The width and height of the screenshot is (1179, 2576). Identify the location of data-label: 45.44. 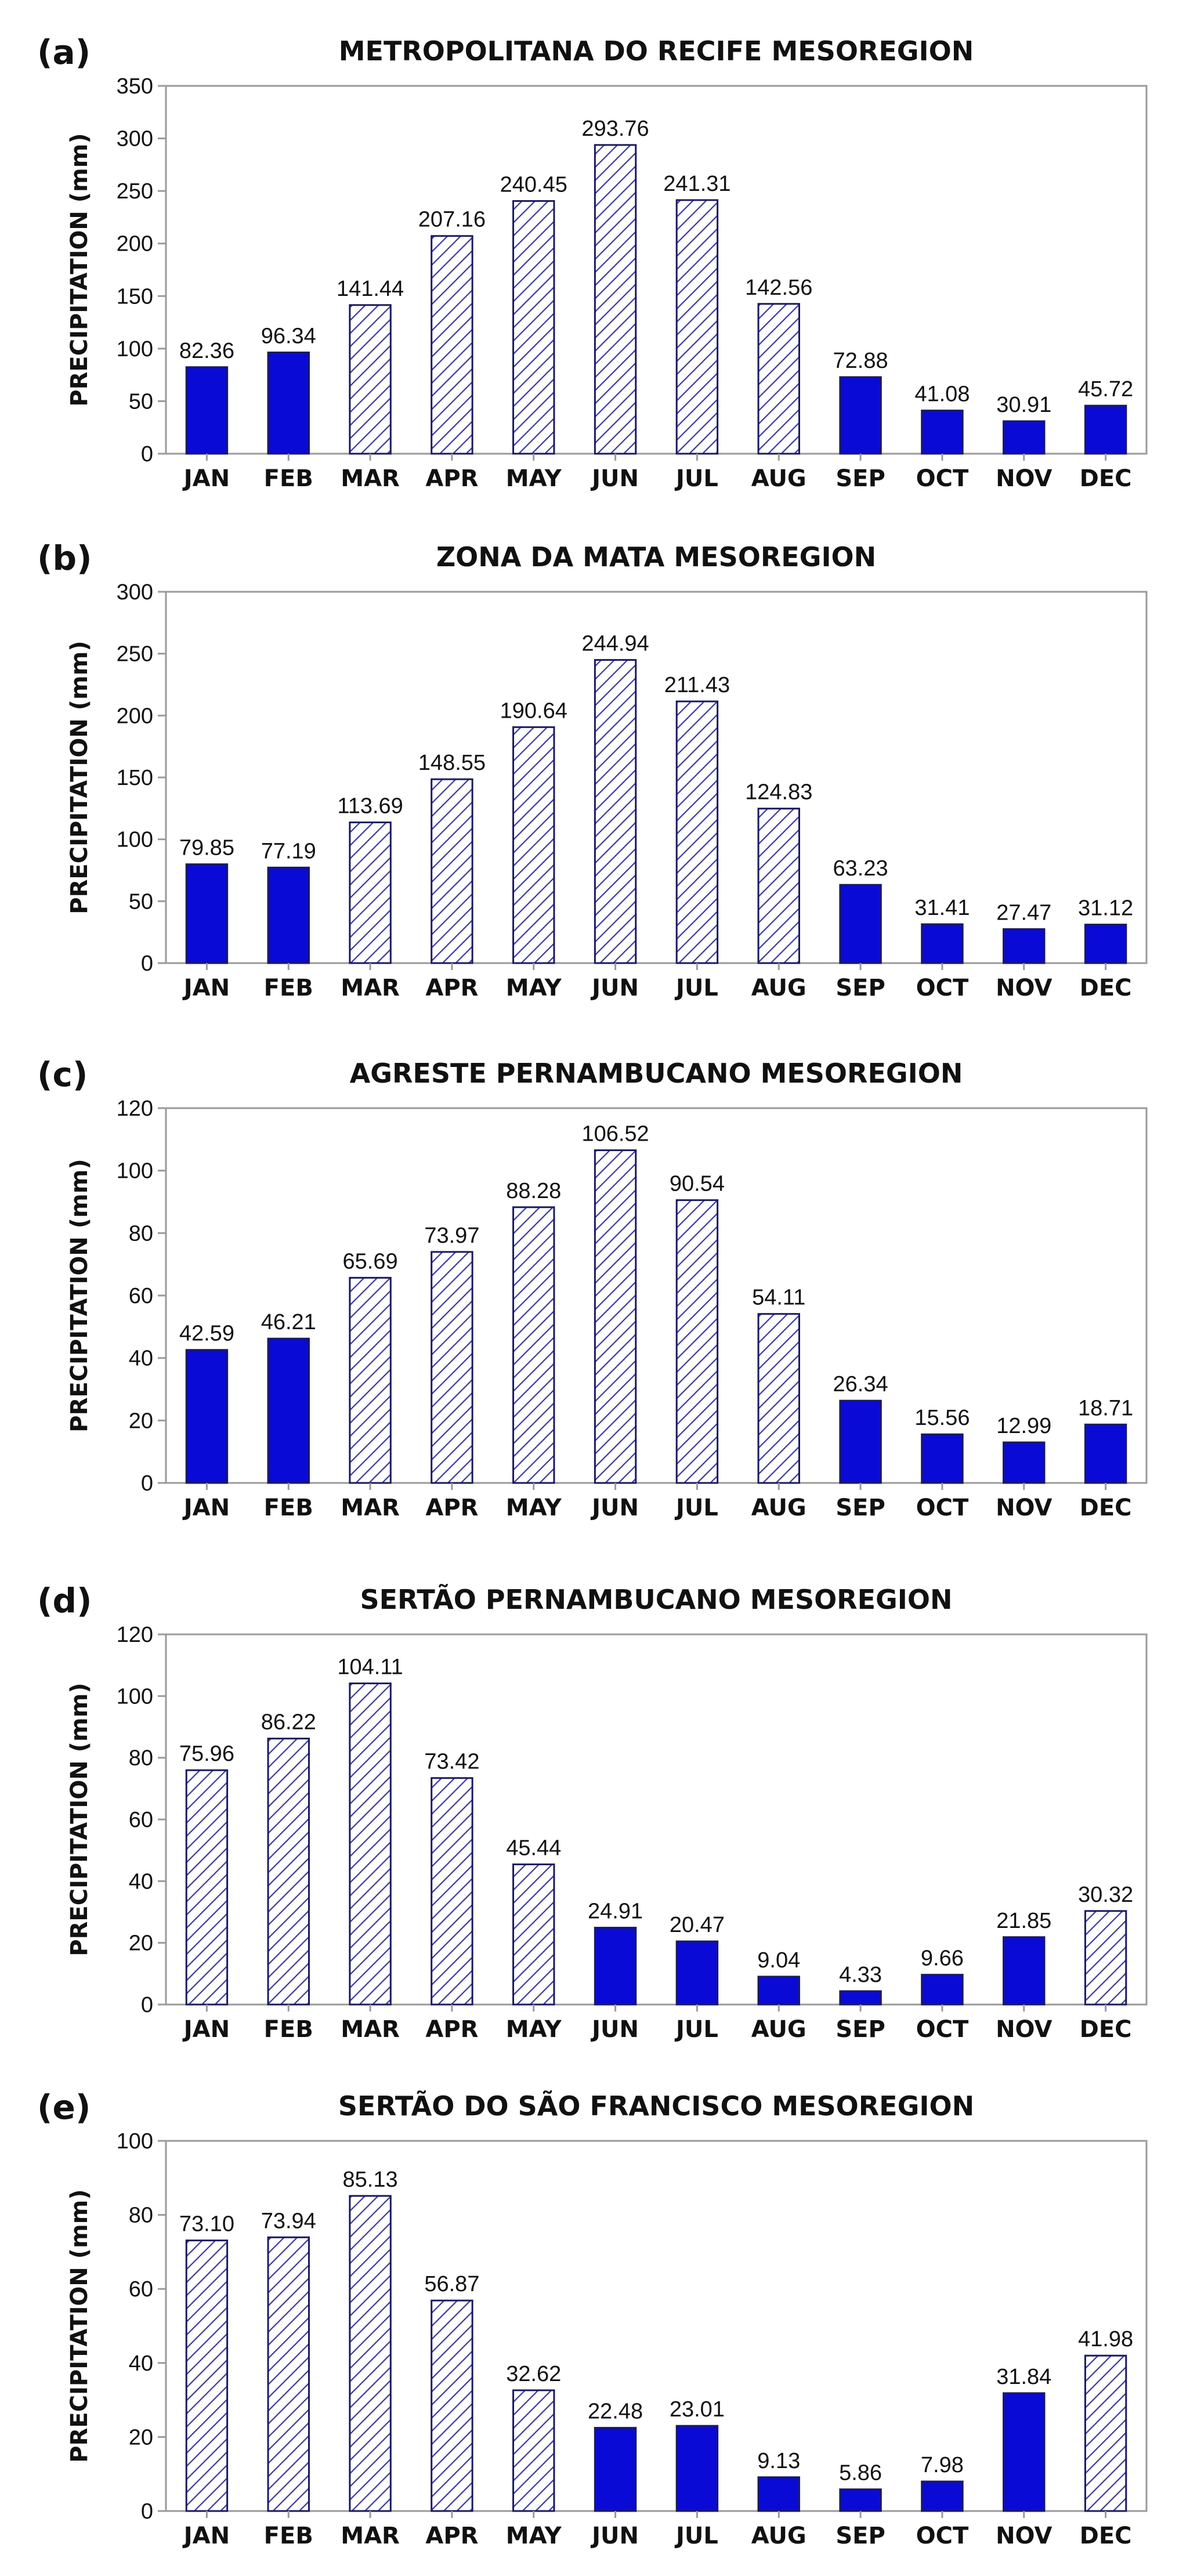
(533, 1848).